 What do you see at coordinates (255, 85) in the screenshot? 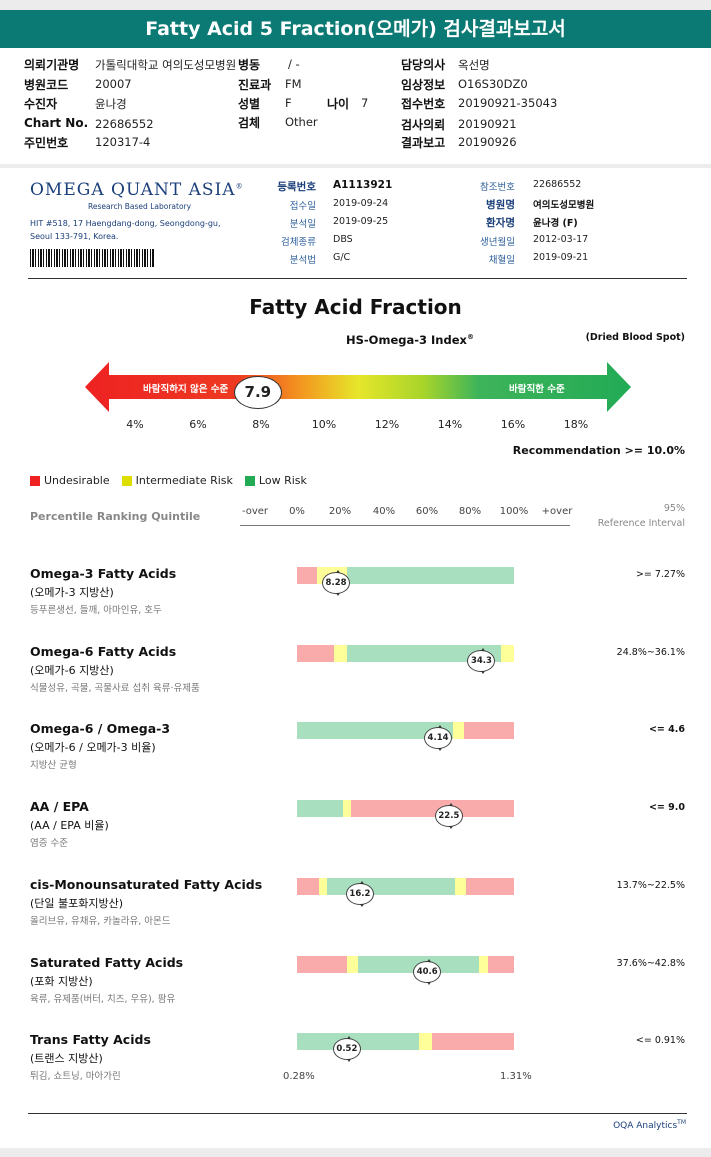
I see `department-label: 진료과` at bounding box center [255, 85].